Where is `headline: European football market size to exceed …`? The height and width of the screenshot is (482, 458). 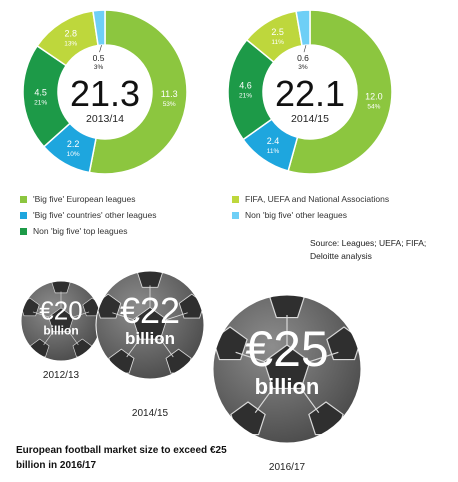
headline: European football market size to exceed … is located at coordinates (121, 458).